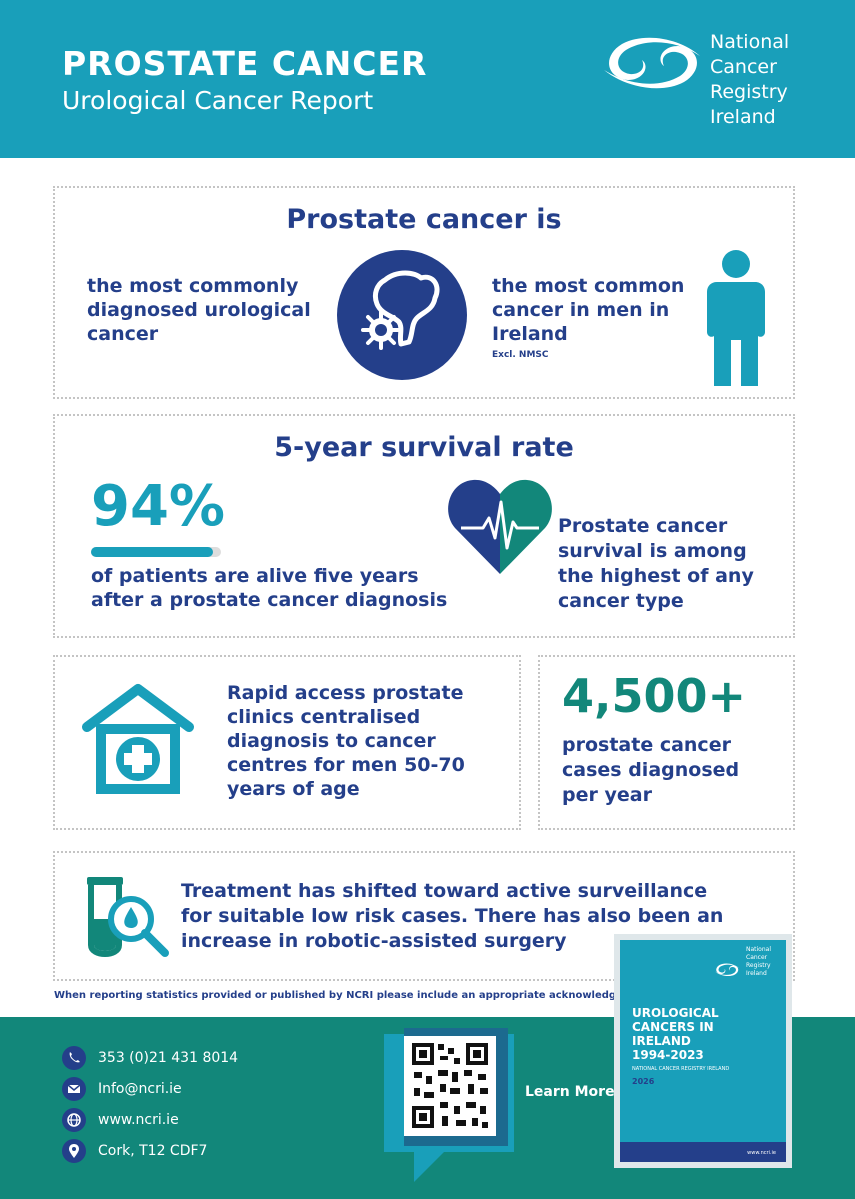  Describe the element at coordinates (643, 1081) in the screenshot. I see `cover-year: 2026` at that location.